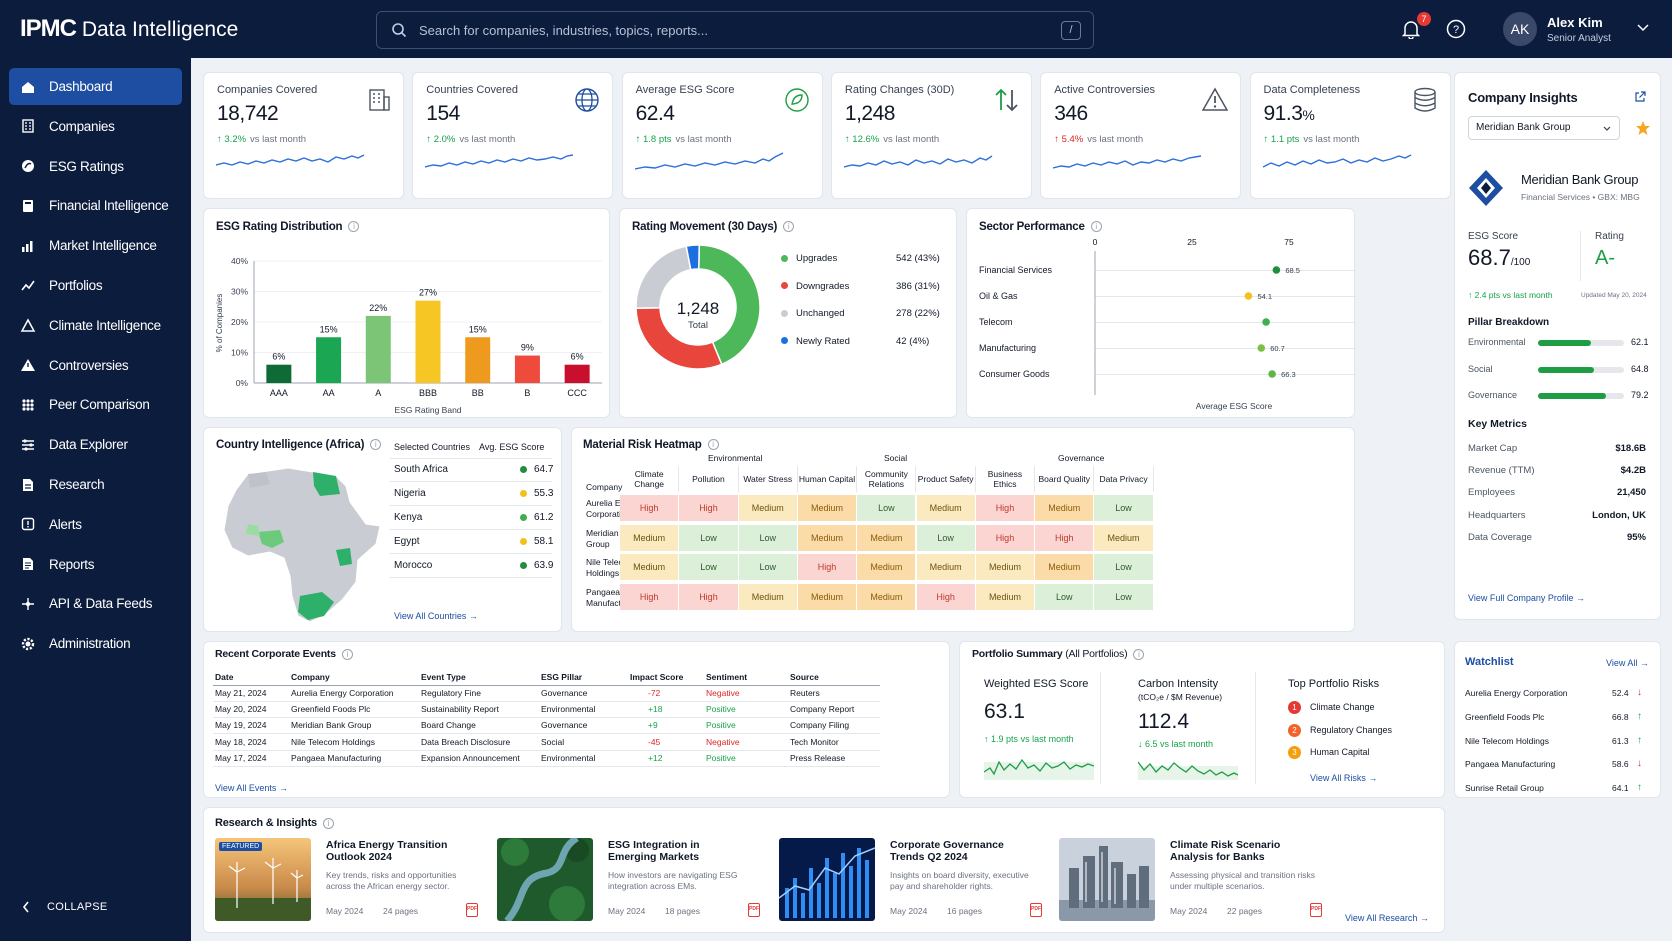  What do you see at coordinates (1516, 693) in the screenshot?
I see `watchlist-company: Aurelia Energy Corporation` at bounding box center [1516, 693].